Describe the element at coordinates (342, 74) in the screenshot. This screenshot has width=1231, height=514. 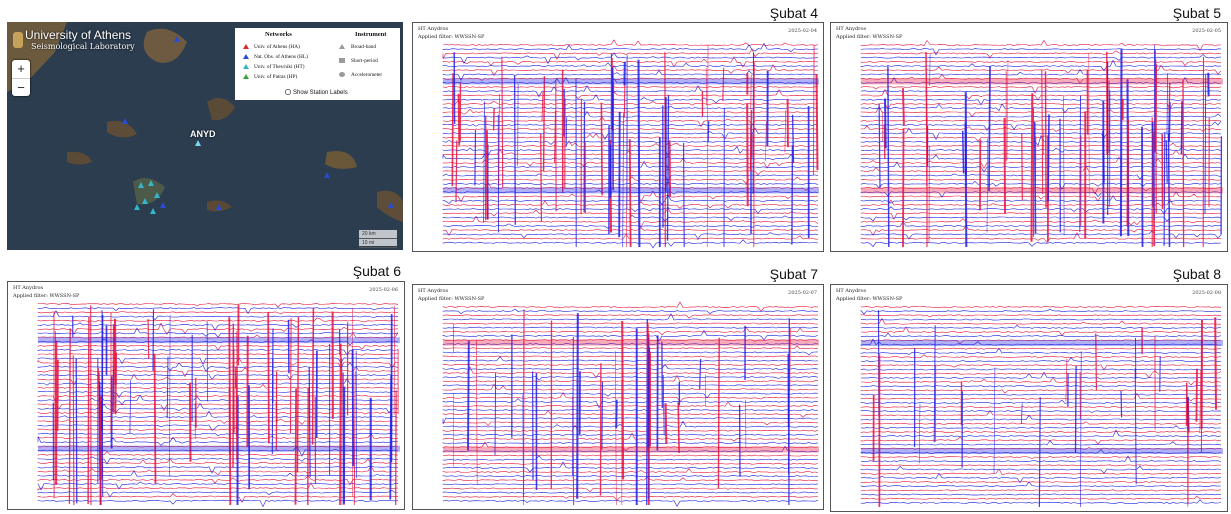
I see `accelerometer-icon` at that location.